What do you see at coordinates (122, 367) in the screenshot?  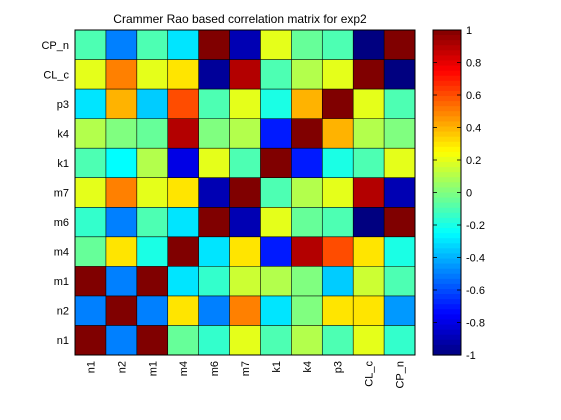 I see `x-tick-label: n2` at bounding box center [122, 367].